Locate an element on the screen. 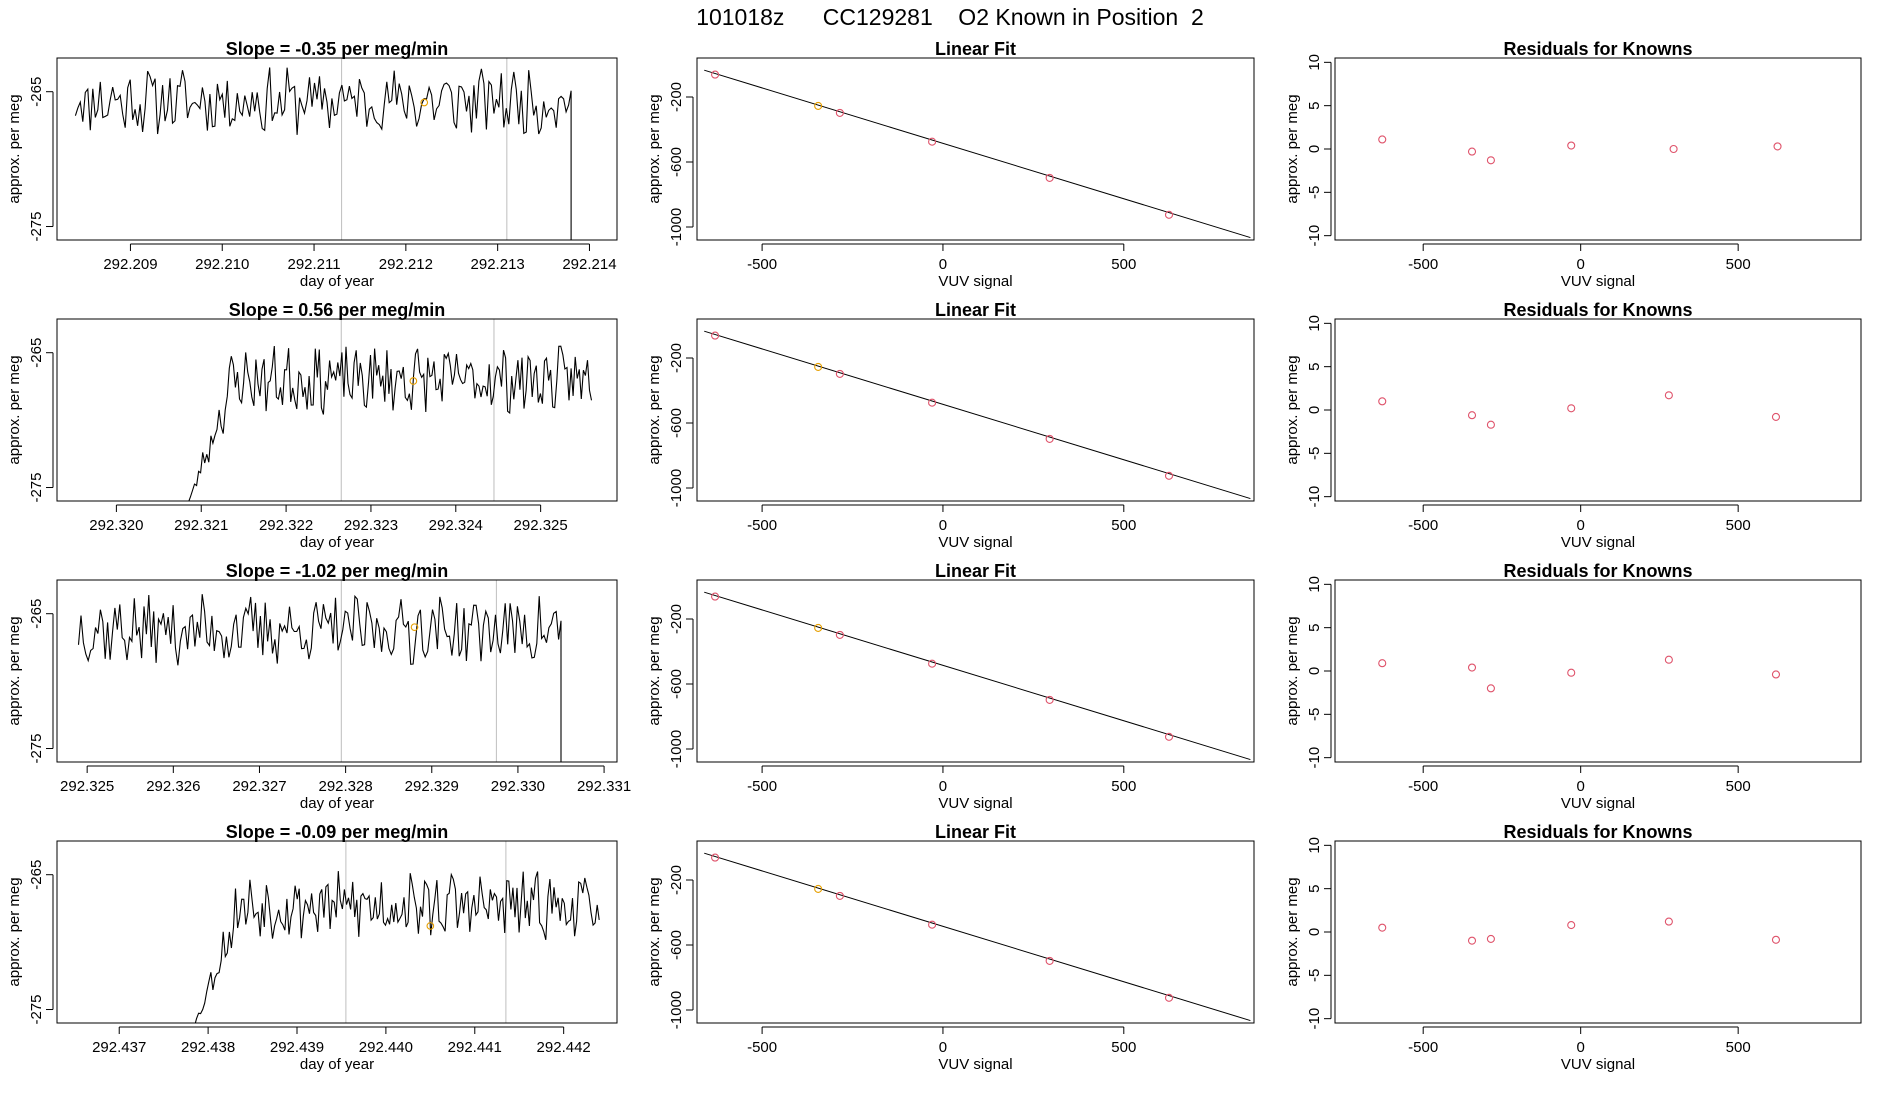 The image size is (1900, 1100). row2-timeseries-frame is located at coordinates (337, 671).